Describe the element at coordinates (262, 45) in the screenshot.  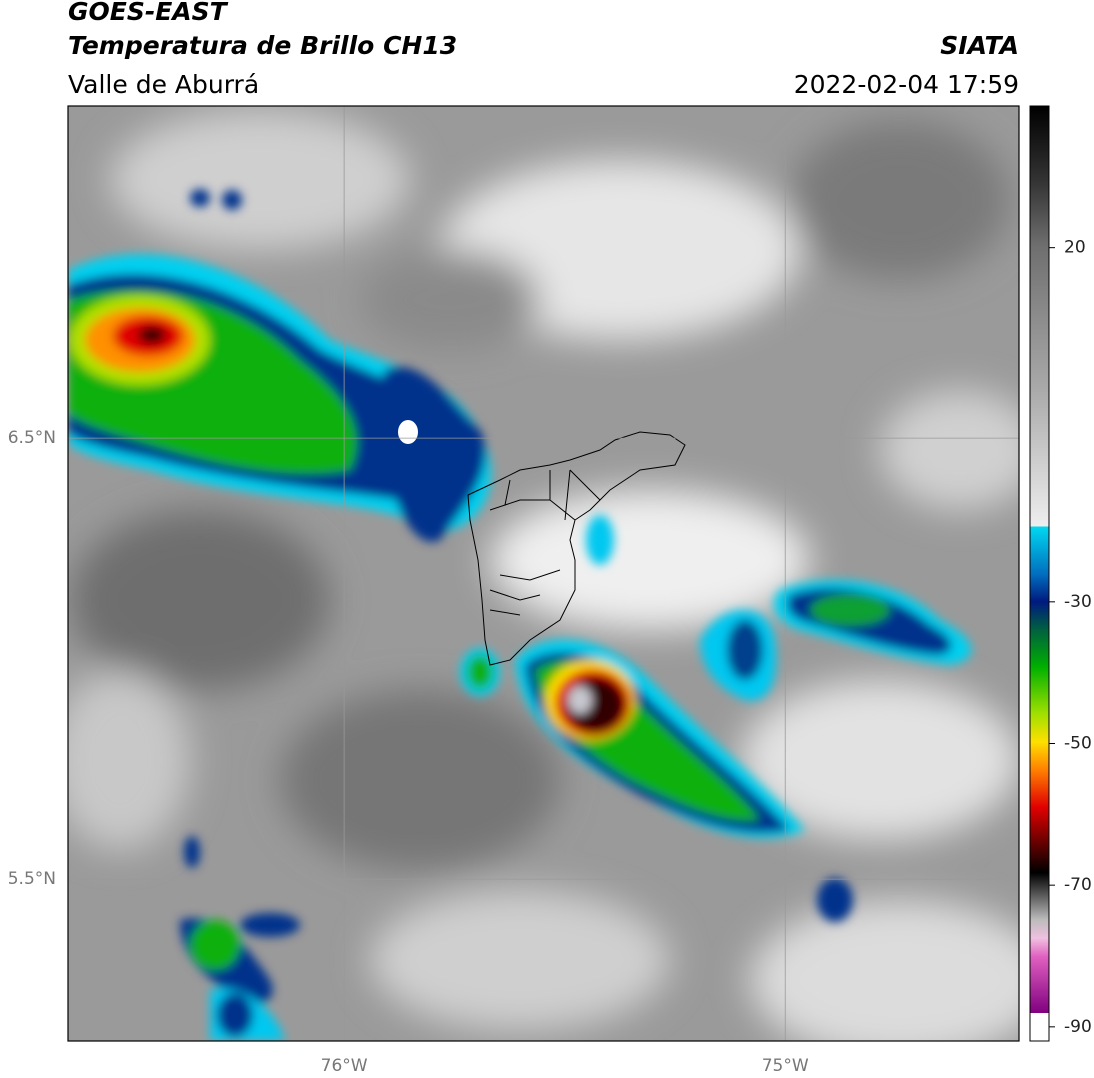
I see `subtitle: Temperatura de Brillo CH13` at that location.